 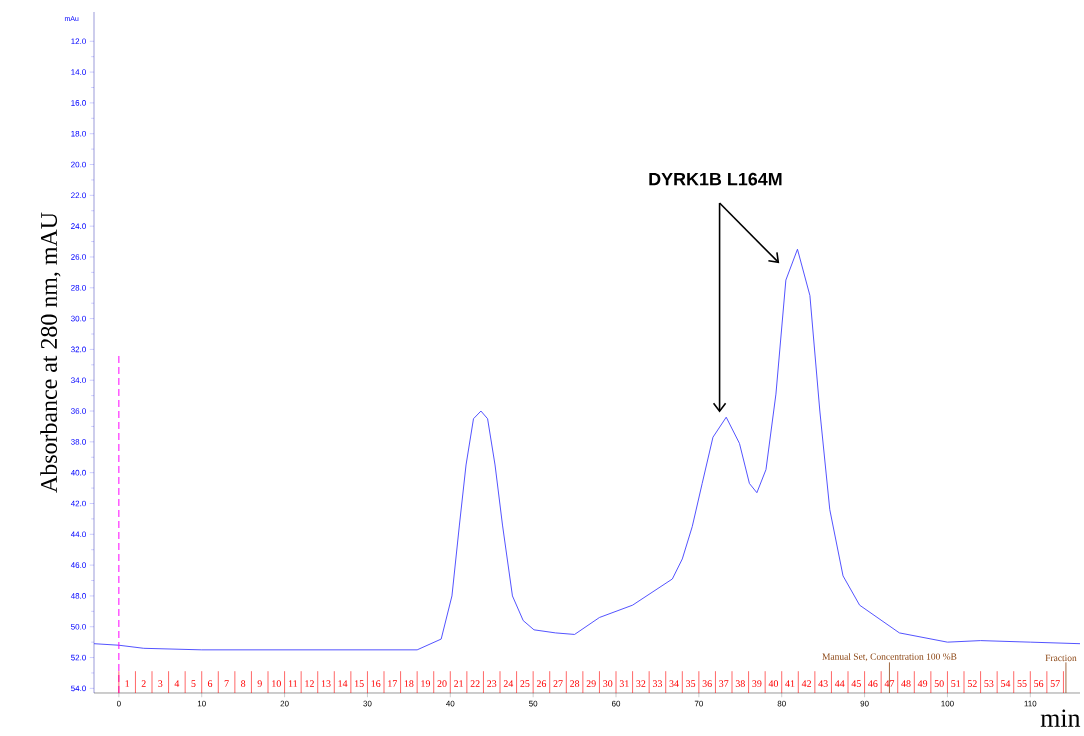 I want to click on annotation: 22, so click(x=475, y=683).